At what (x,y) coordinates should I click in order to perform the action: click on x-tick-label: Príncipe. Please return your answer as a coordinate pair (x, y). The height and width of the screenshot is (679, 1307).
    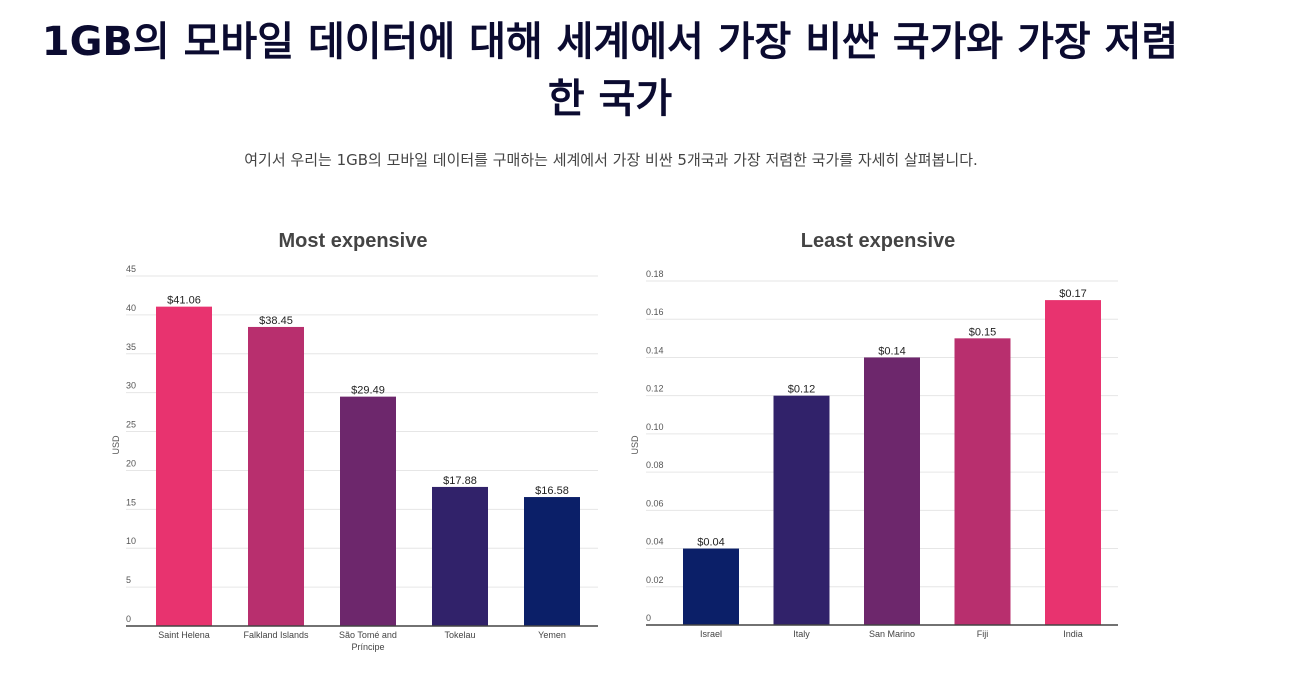
    Looking at the image, I should click on (367, 647).